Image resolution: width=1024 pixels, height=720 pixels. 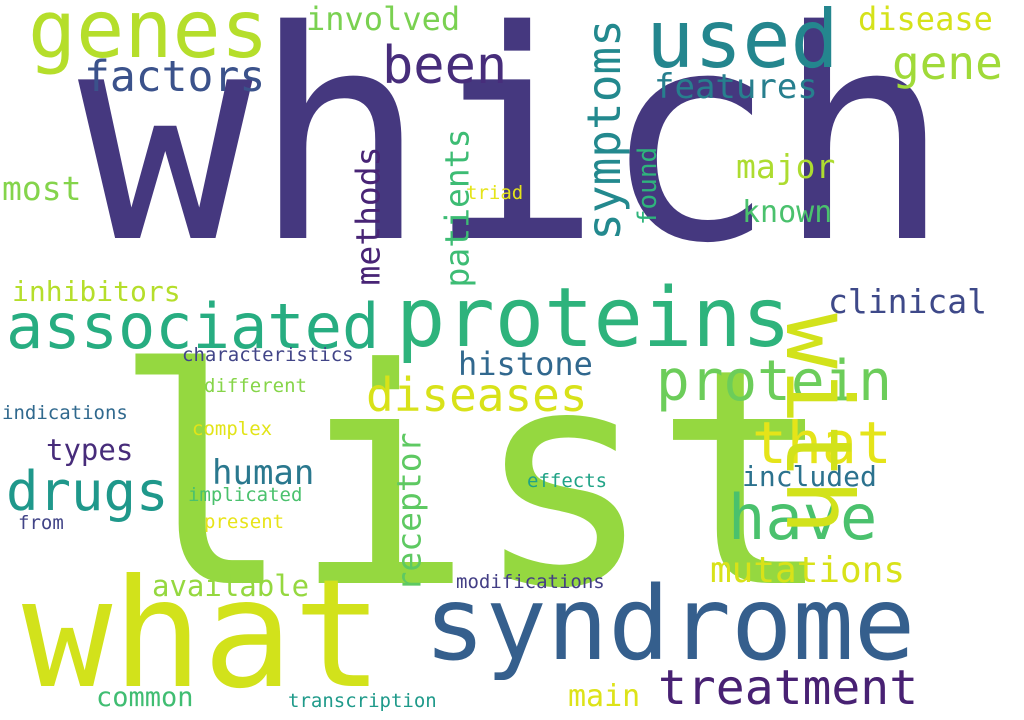 What do you see at coordinates (193, 326) in the screenshot?
I see `word-associated: associated` at bounding box center [193, 326].